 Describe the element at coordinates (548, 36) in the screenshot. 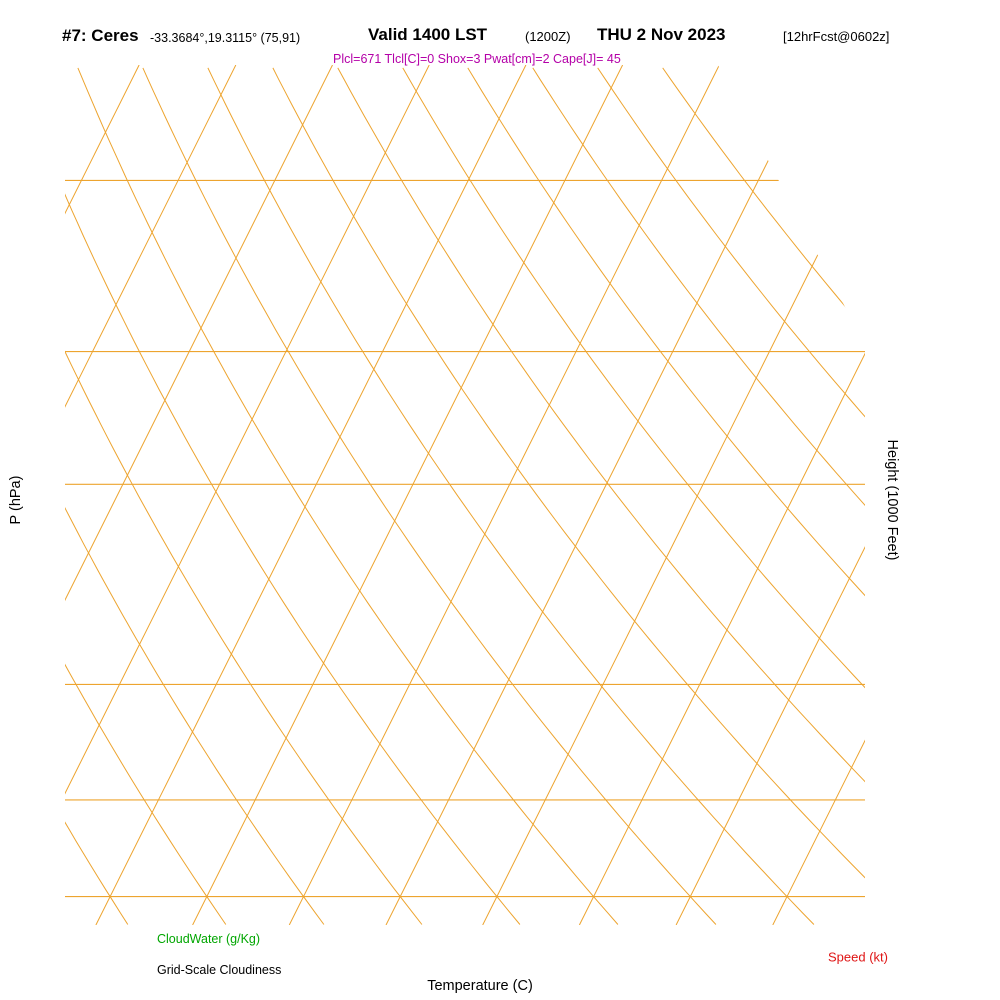

I see `valid-zulu: (1200Z)` at that location.